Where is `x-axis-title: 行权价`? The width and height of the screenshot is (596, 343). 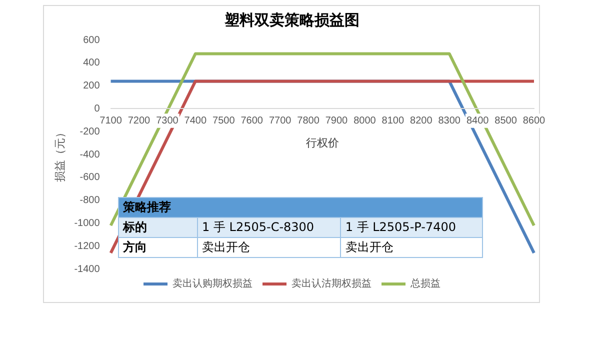
x-axis-title: 行权价 is located at coordinates (322, 143).